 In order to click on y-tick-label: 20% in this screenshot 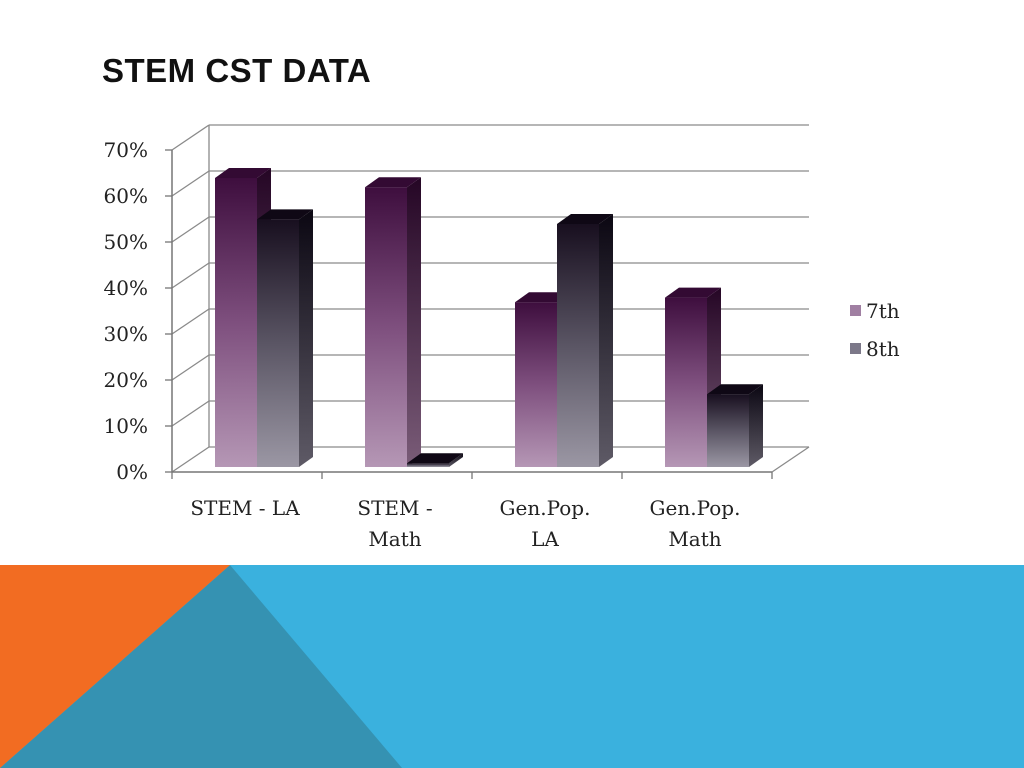, I will do `click(126, 380)`.